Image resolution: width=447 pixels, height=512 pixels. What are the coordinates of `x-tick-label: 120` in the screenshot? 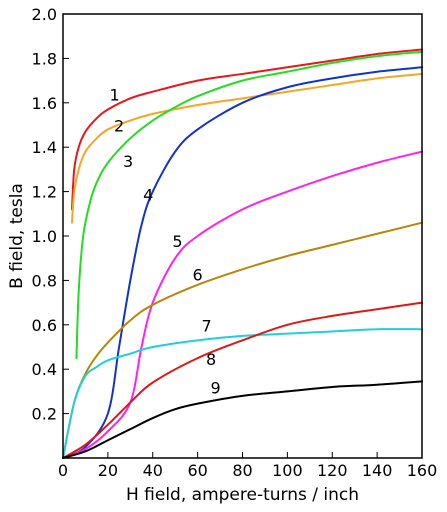 It's located at (332, 470).